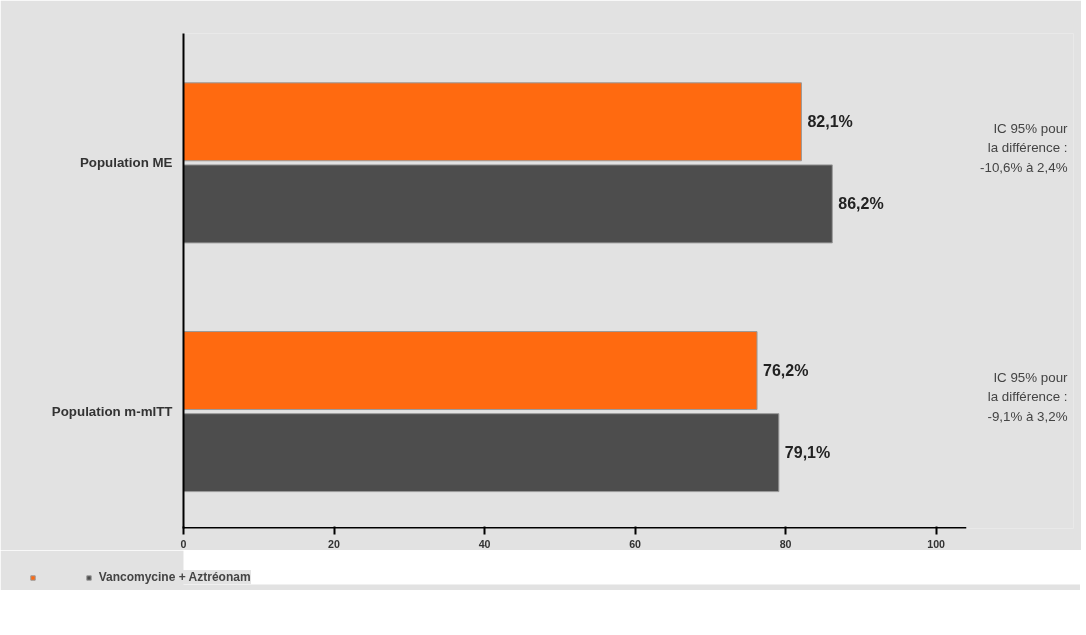  Describe the element at coordinates (484, 543) in the screenshot. I see `x-tick-label: 40` at that location.